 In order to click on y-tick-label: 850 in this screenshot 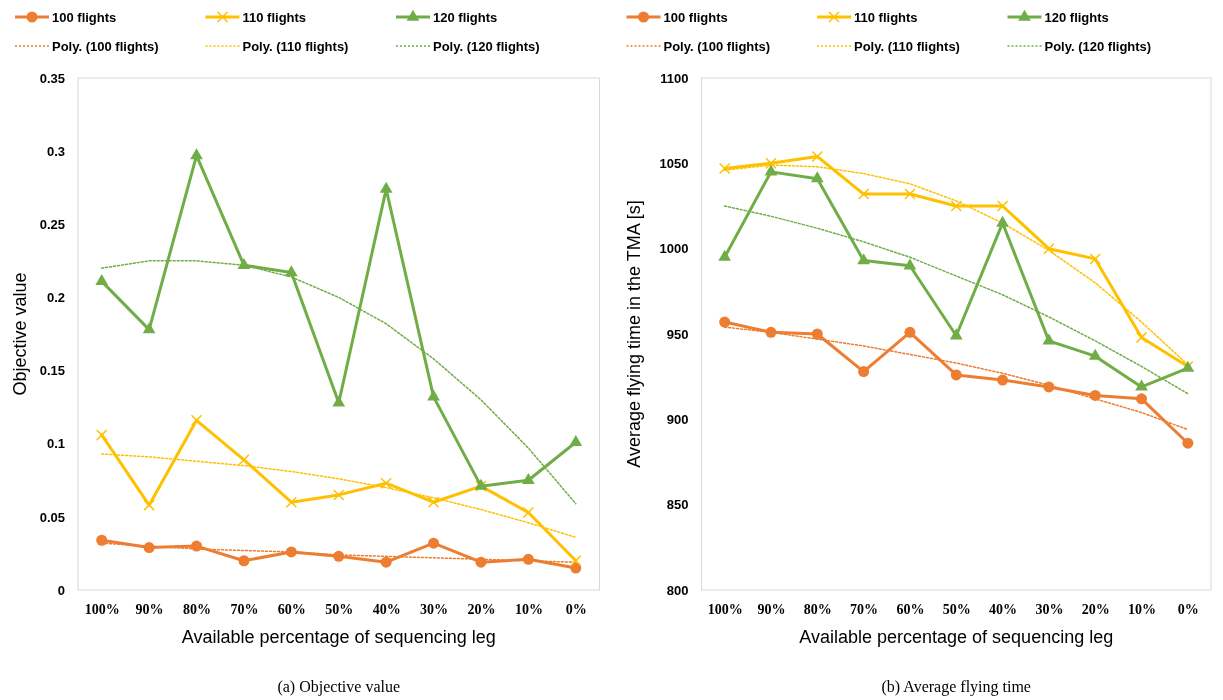, I will do `click(677, 505)`.